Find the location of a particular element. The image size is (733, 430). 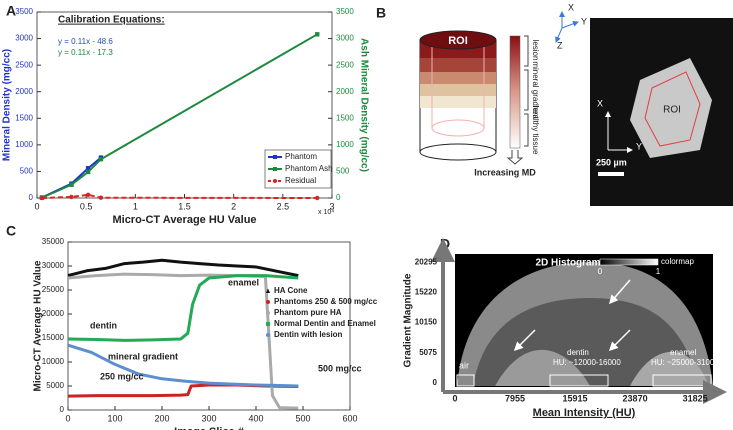

cylinder-top is located at coordinates (458, 40).